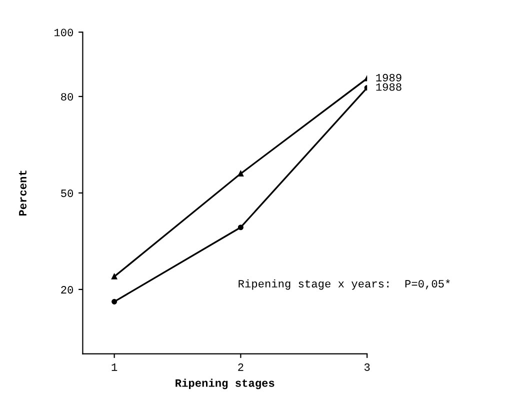 This screenshot has width=517, height=402. What do you see at coordinates (367, 367) in the screenshot?
I see `x-tick-label: 3` at bounding box center [367, 367].